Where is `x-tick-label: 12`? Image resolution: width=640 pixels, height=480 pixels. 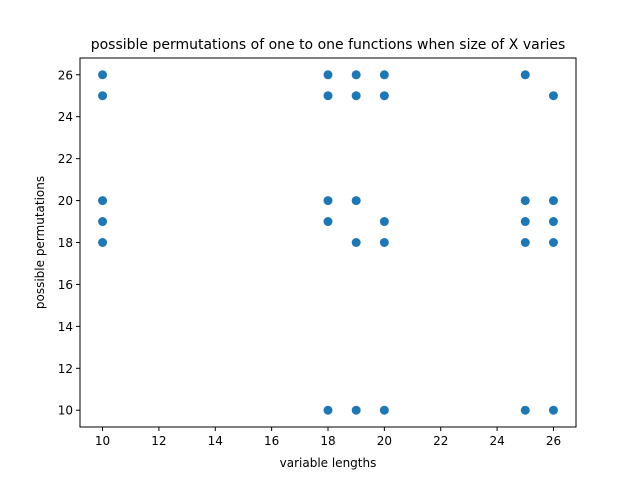 x-tick-label: 12 is located at coordinates (158, 441).